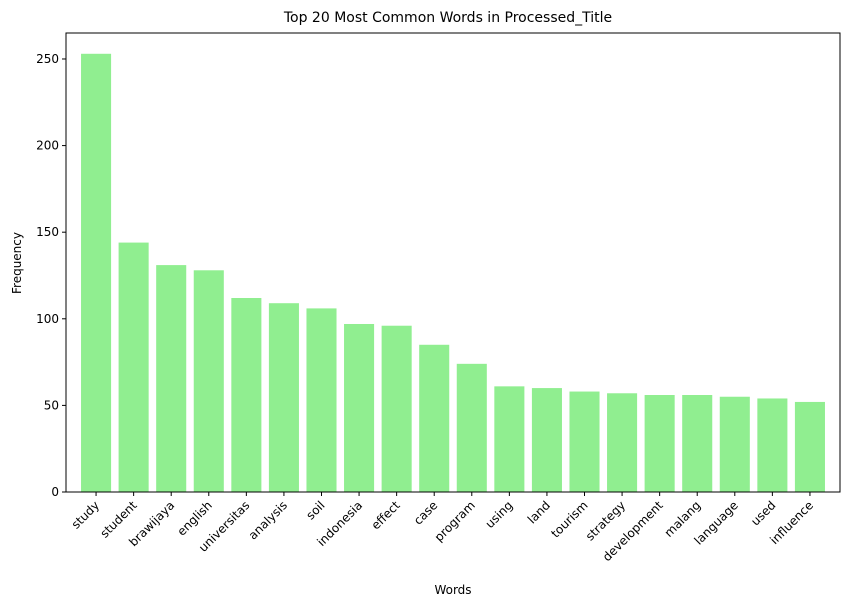 The width and height of the screenshot is (850, 606). I want to click on x-tick-label: land, so click(539, 512).